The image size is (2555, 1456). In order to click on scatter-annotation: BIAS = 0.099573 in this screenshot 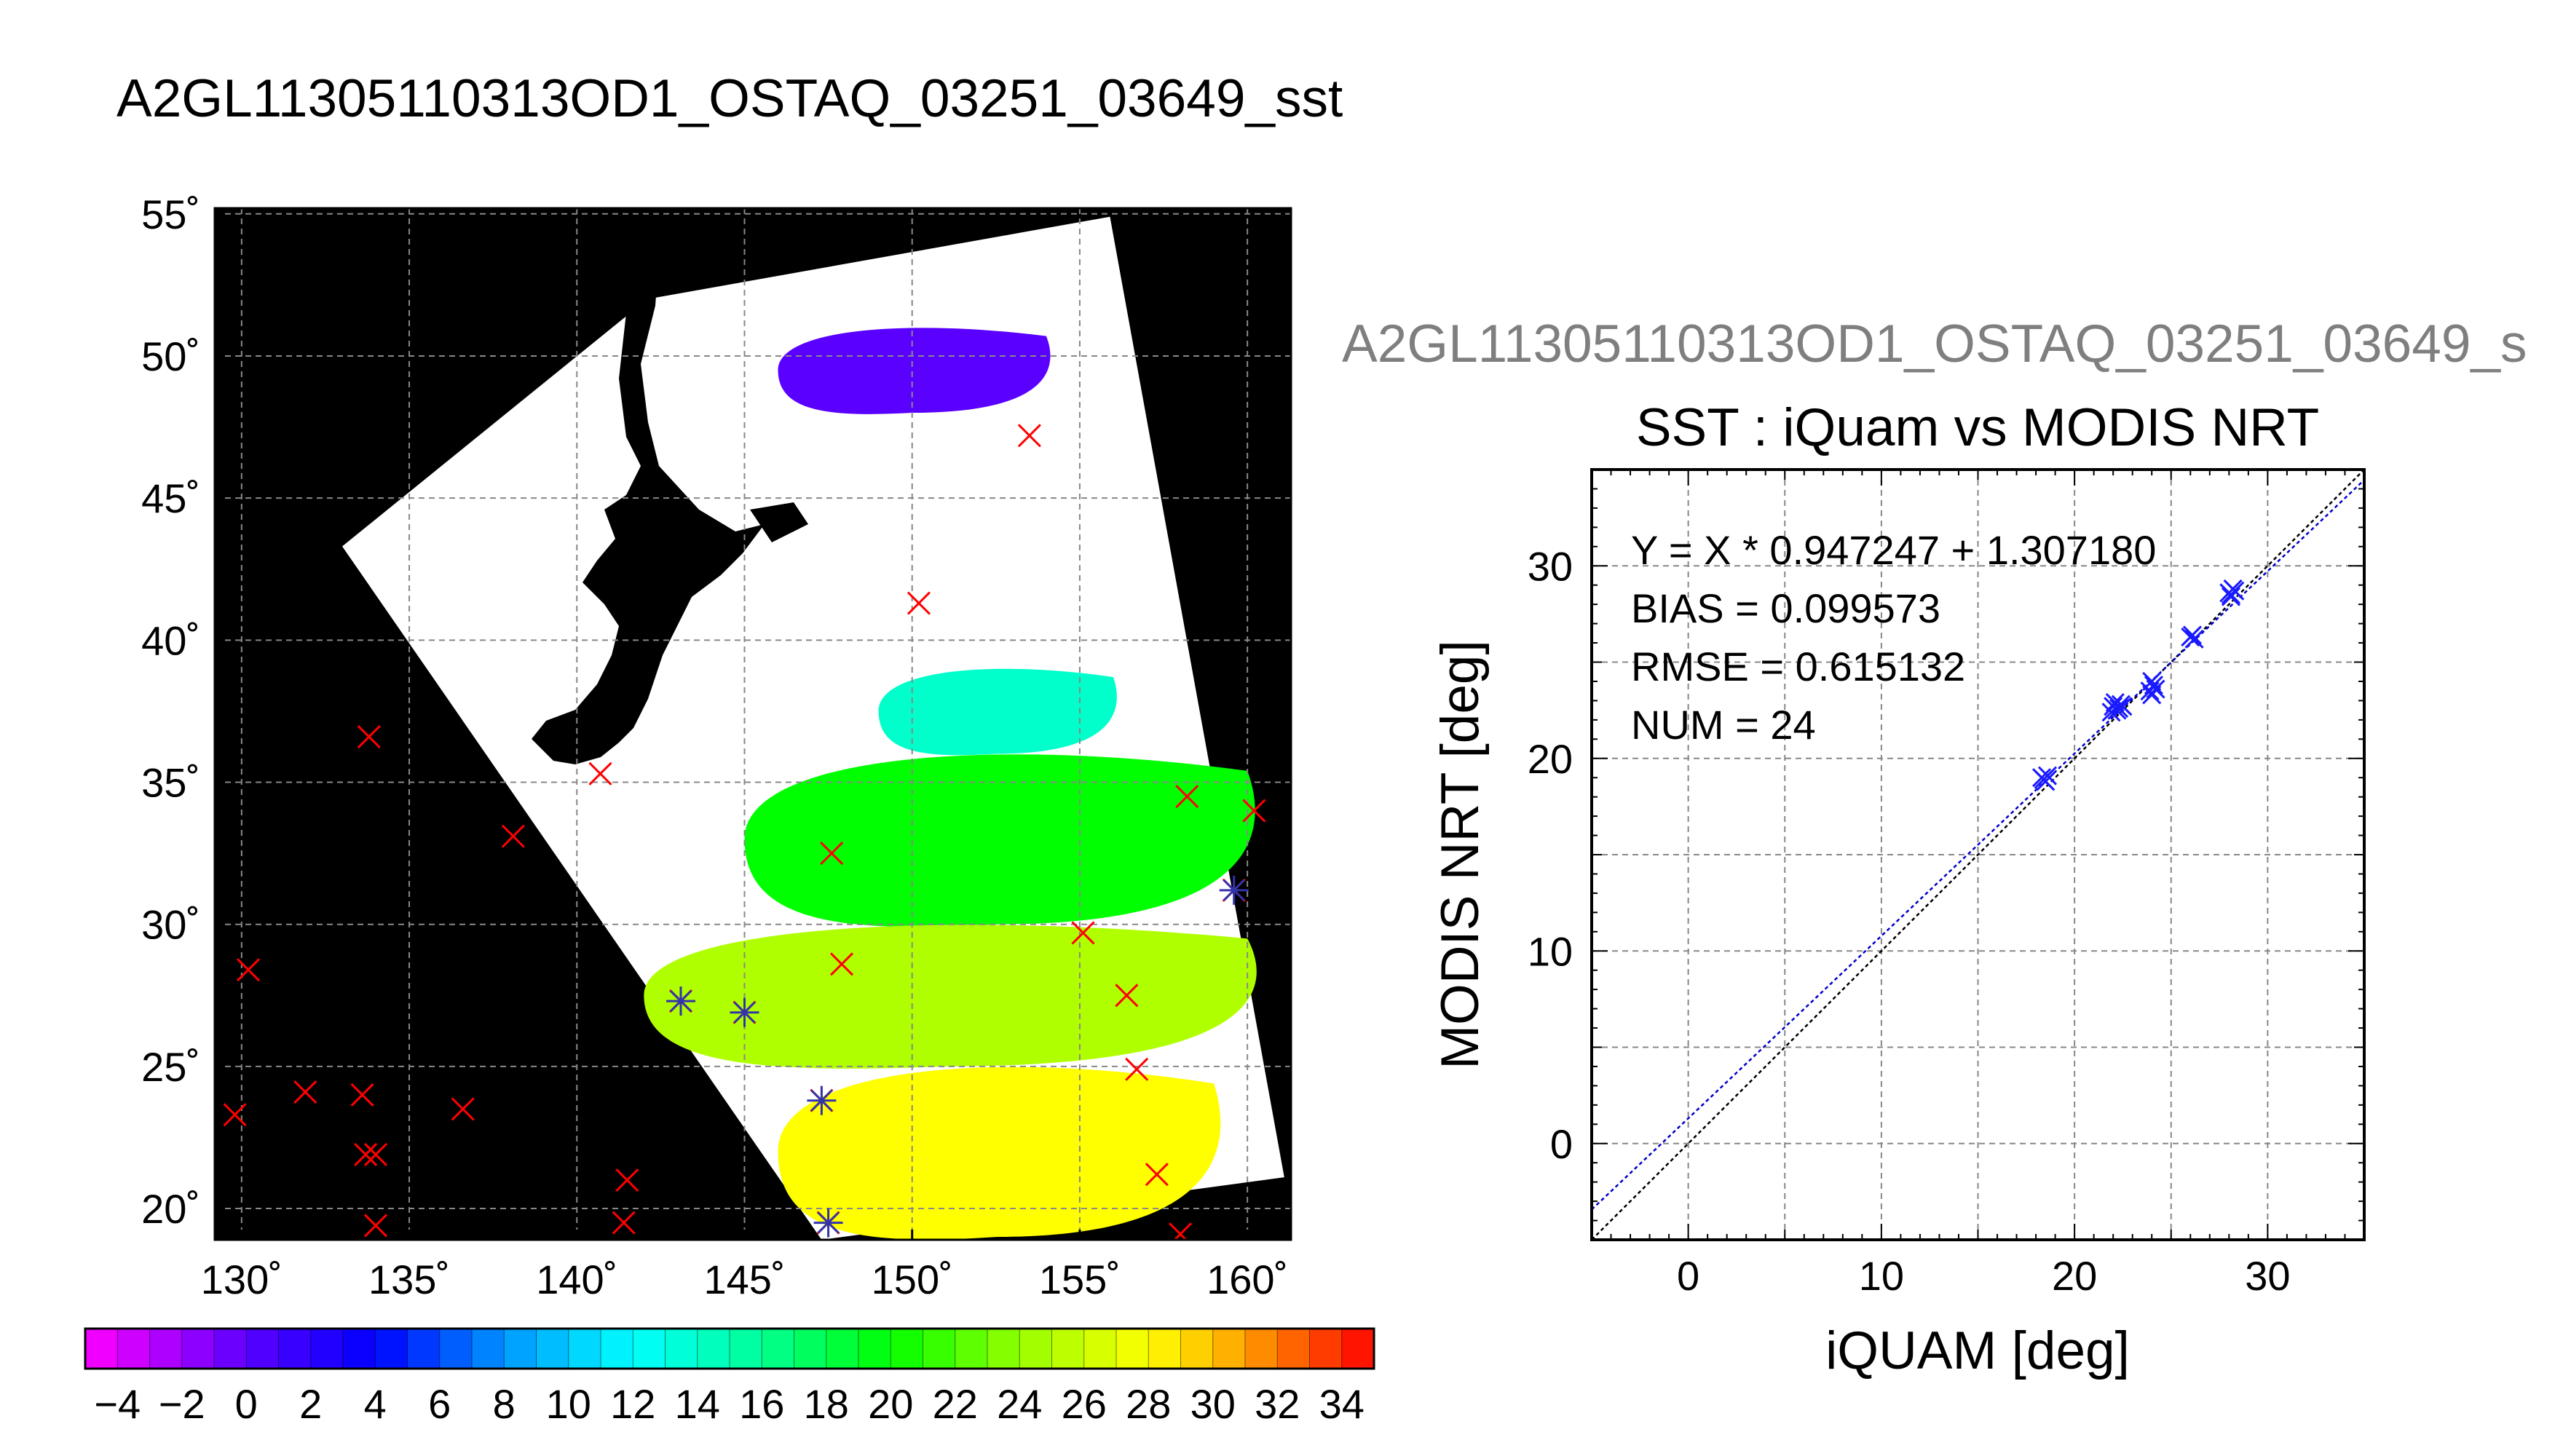, I will do `click(1785, 608)`.